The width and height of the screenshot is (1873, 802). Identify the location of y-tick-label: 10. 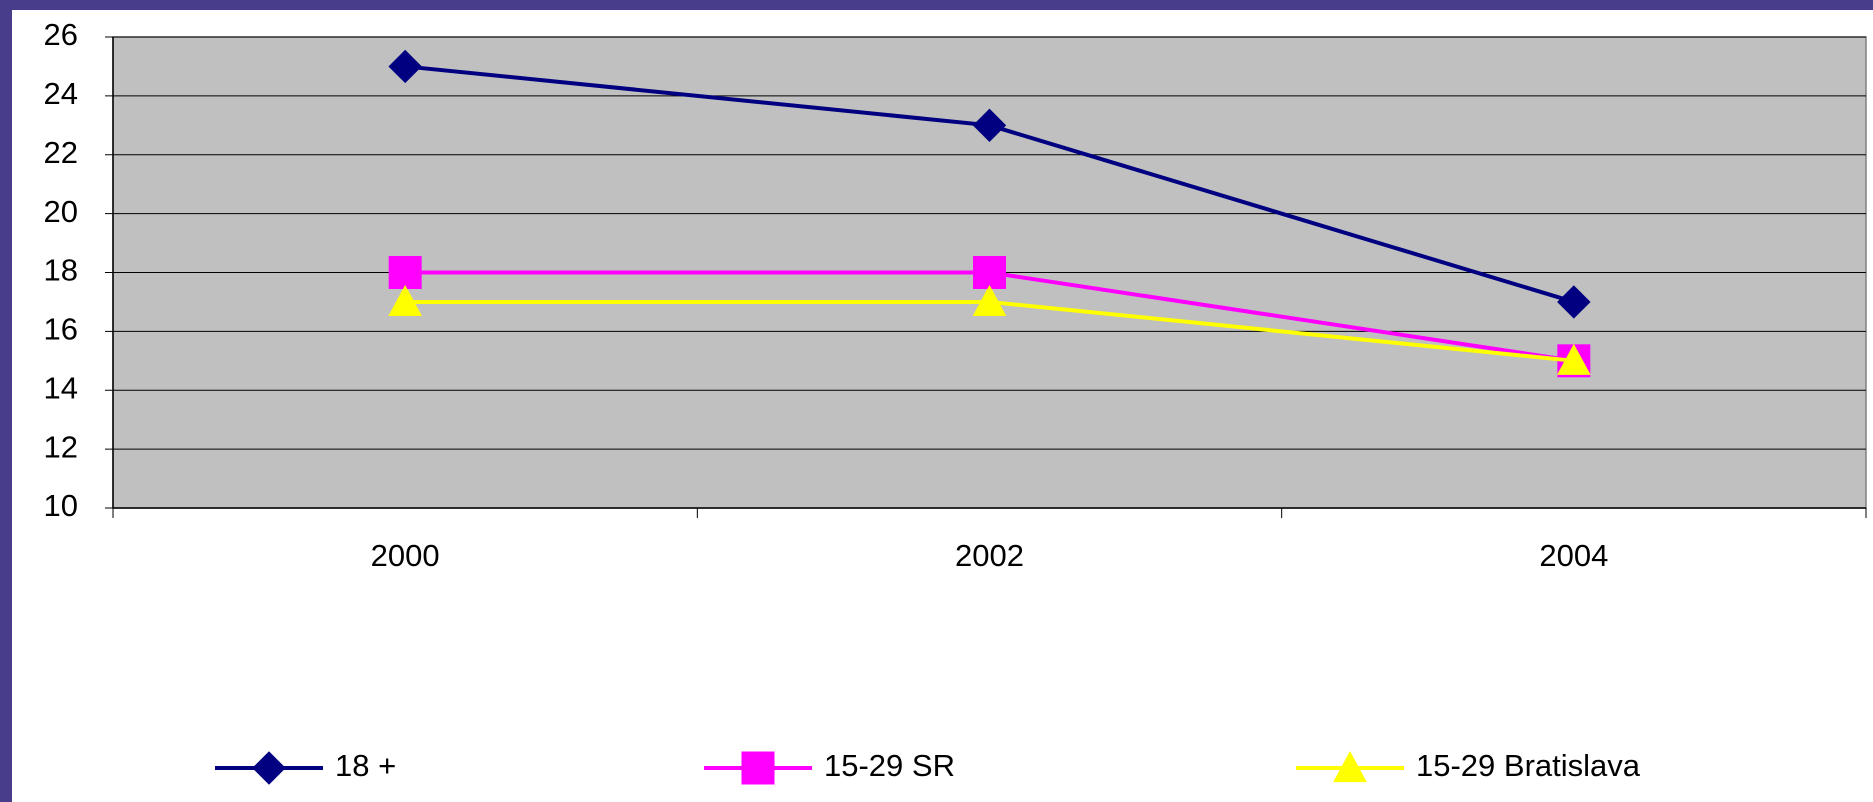
(61, 505).